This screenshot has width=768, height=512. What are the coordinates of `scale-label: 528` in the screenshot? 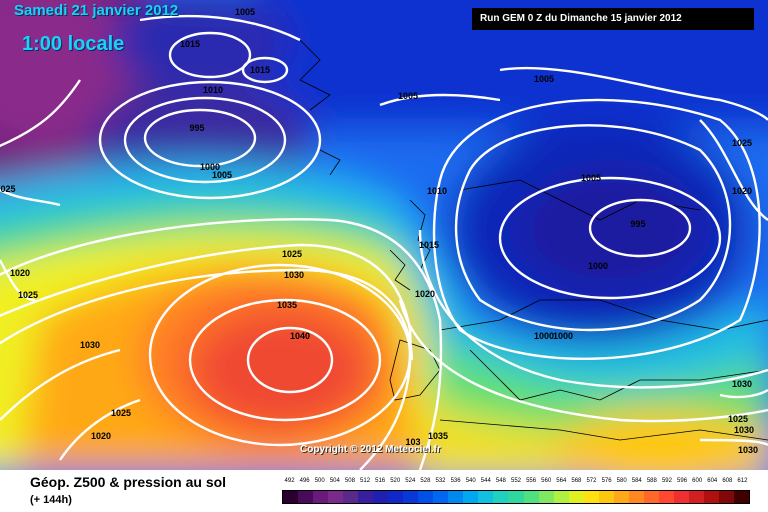 It's located at (425, 481).